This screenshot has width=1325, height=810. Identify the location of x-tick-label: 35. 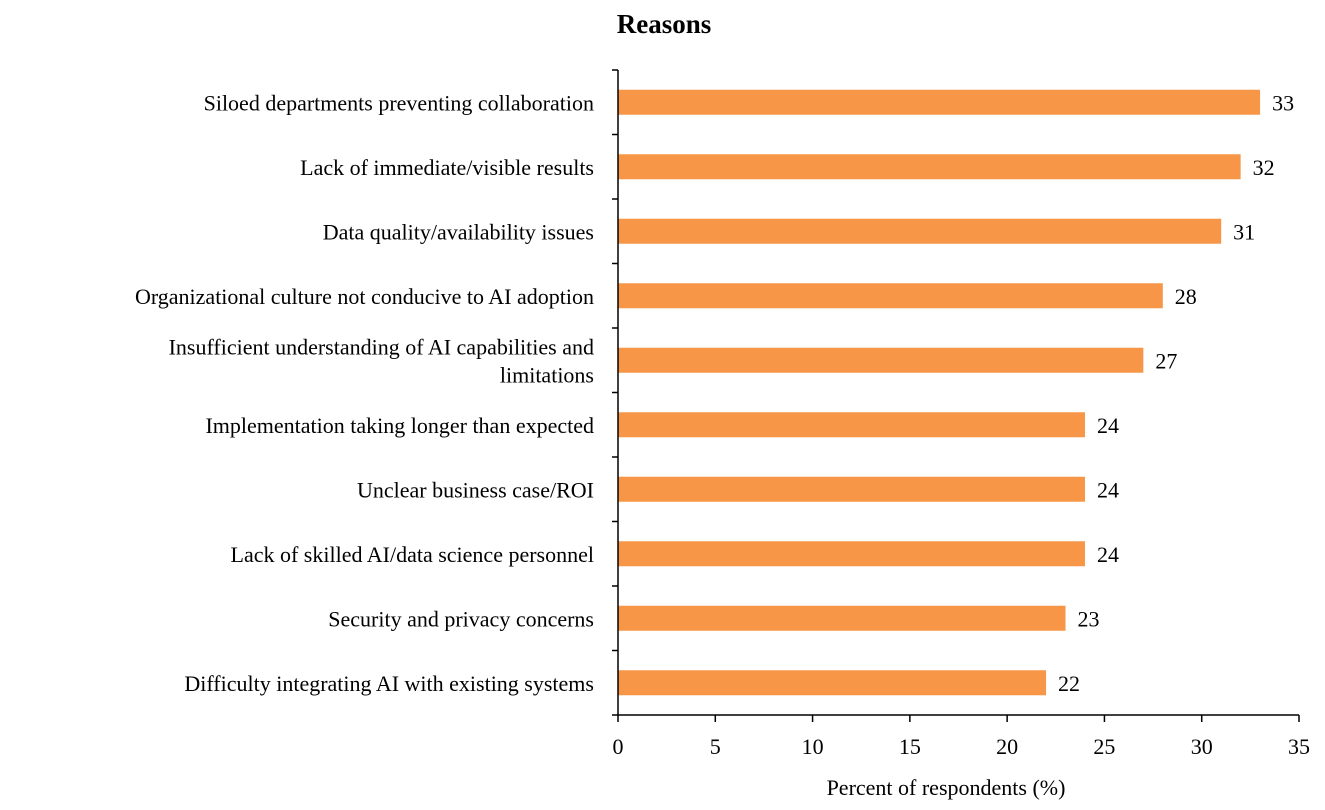
(1299, 746).